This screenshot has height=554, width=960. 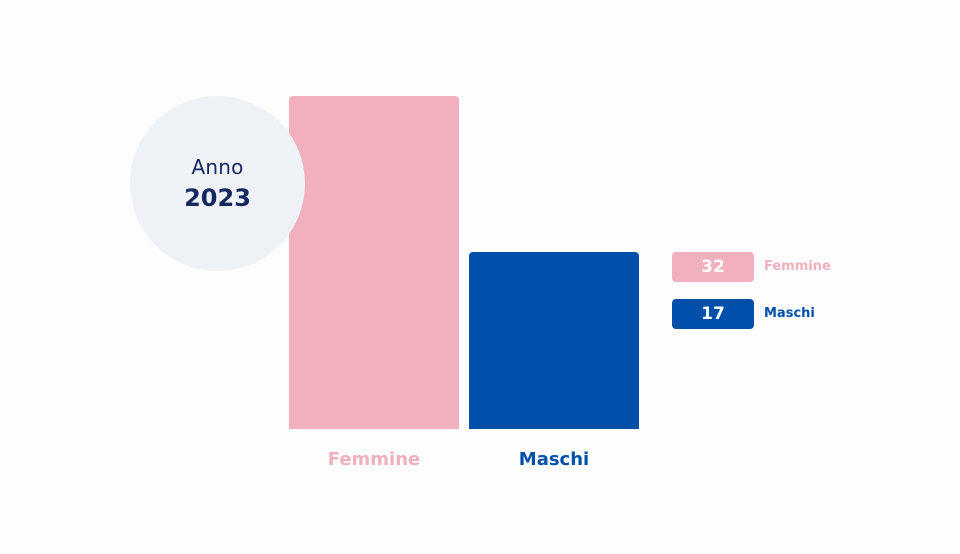 What do you see at coordinates (217, 197) in the screenshot?
I see `year-value: 2023` at bounding box center [217, 197].